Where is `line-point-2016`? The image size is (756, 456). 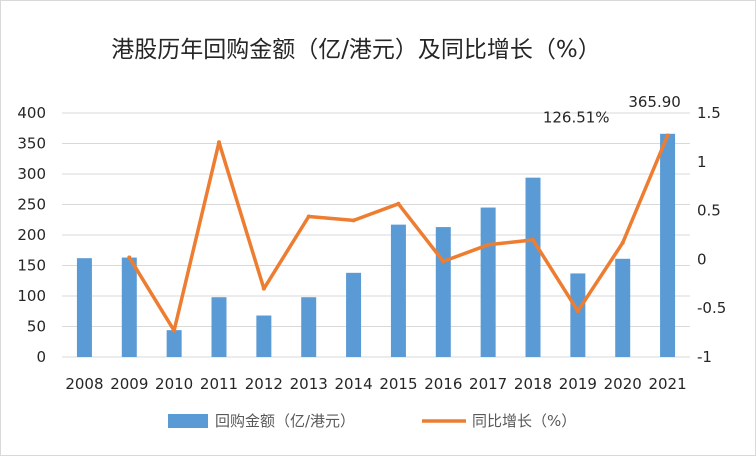 line-point-2016 is located at coordinates (443, 261).